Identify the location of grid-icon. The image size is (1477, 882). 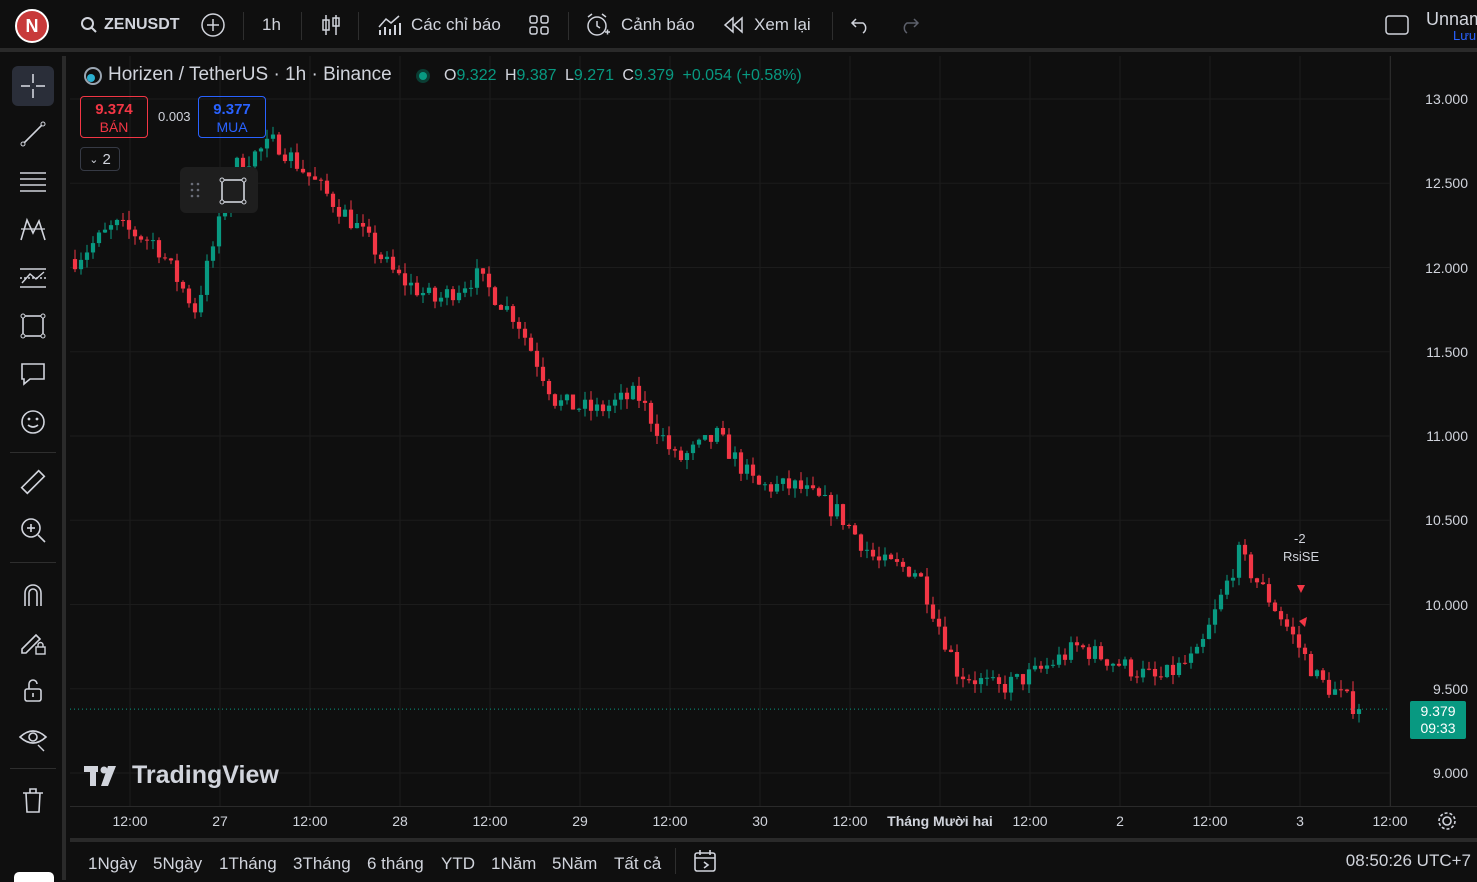
(539, 25).